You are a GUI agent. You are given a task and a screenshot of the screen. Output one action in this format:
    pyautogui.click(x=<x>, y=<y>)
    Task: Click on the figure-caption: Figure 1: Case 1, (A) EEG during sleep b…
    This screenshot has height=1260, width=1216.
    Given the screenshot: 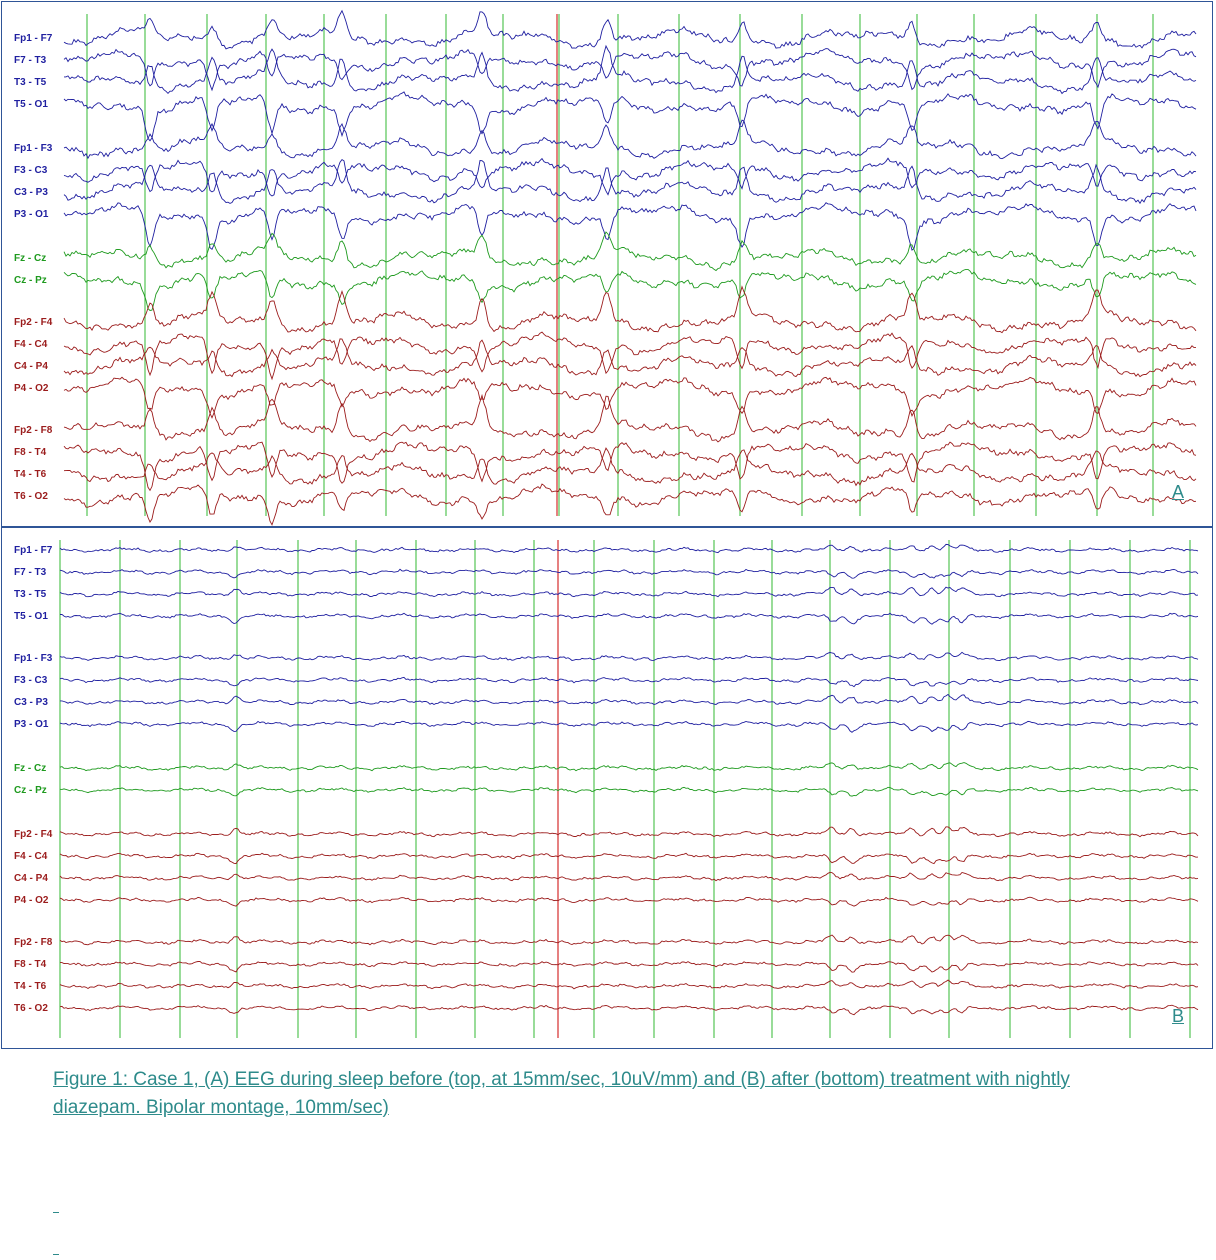 What is the action you would take?
    pyautogui.click(x=561, y=1093)
    